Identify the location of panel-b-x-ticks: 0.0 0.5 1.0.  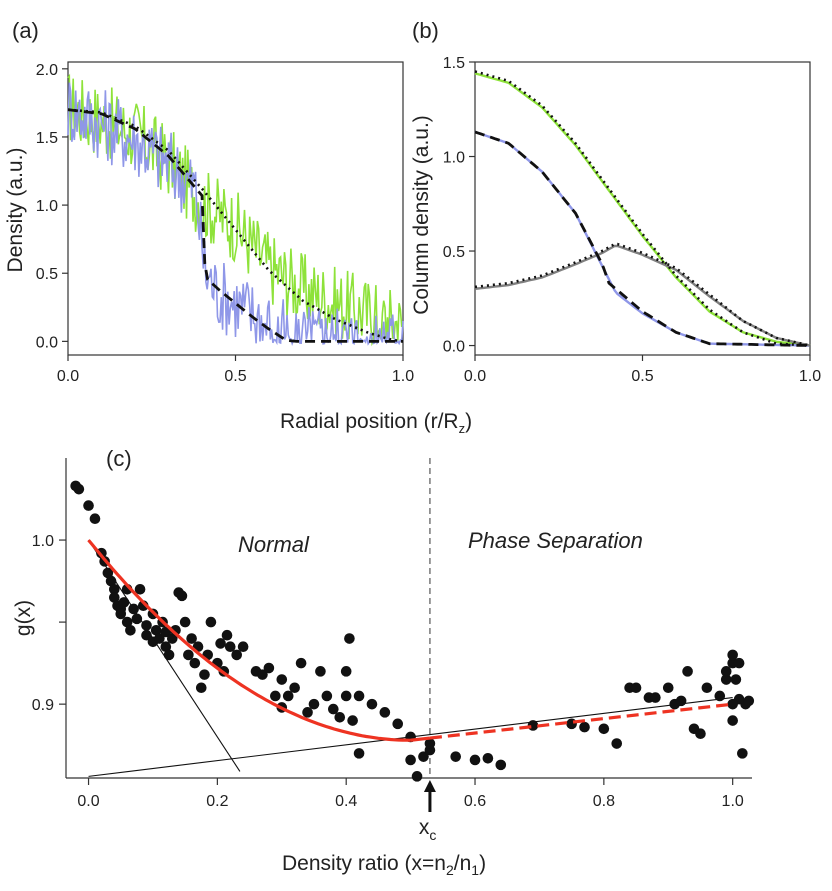
(642, 370).